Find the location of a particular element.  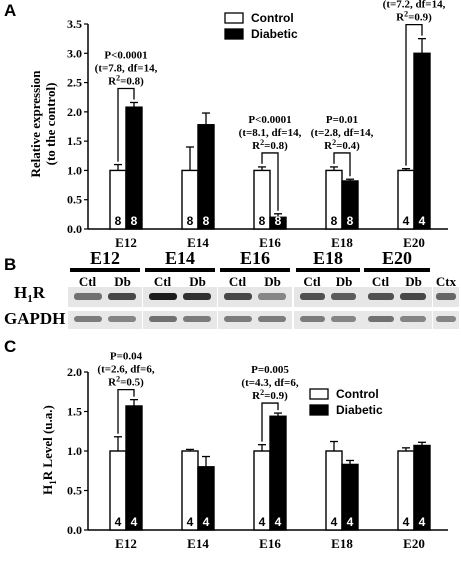

panel-c-letter: C is located at coordinates (10, 346).